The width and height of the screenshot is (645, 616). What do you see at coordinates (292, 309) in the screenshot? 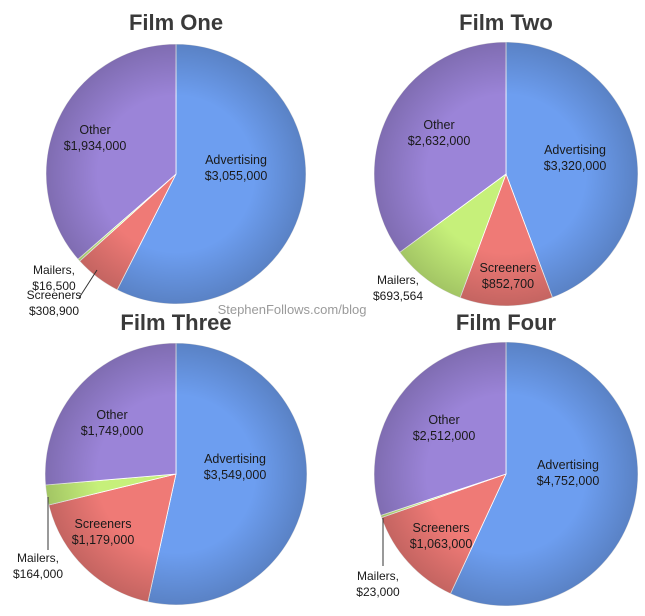
I see `watermark: StephenFollows.com/blog` at bounding box center [292, 309].